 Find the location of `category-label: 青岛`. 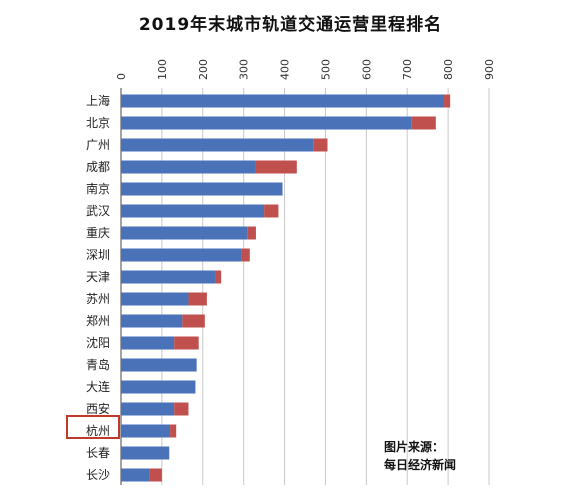

category-label: 青岛 is located at coordinates (98, 364).